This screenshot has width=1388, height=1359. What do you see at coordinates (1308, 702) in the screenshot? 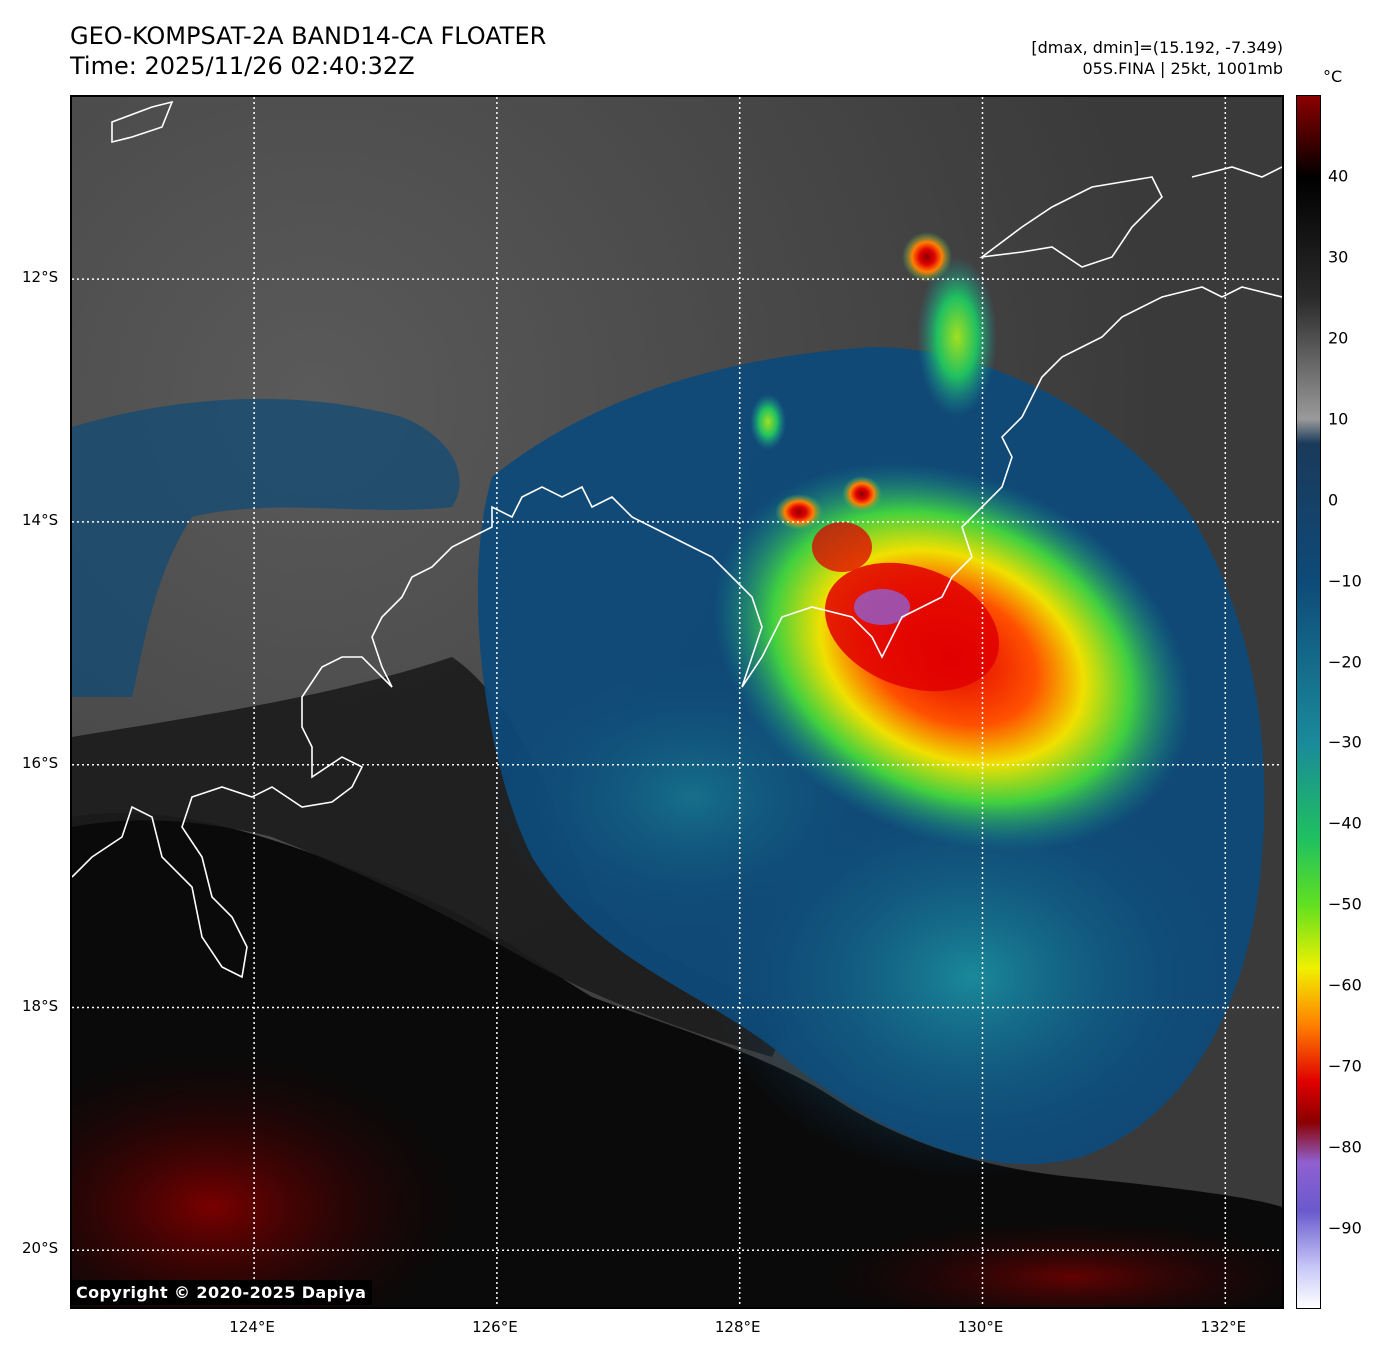
I see `colorbar` at bounding box center [1308, 702].